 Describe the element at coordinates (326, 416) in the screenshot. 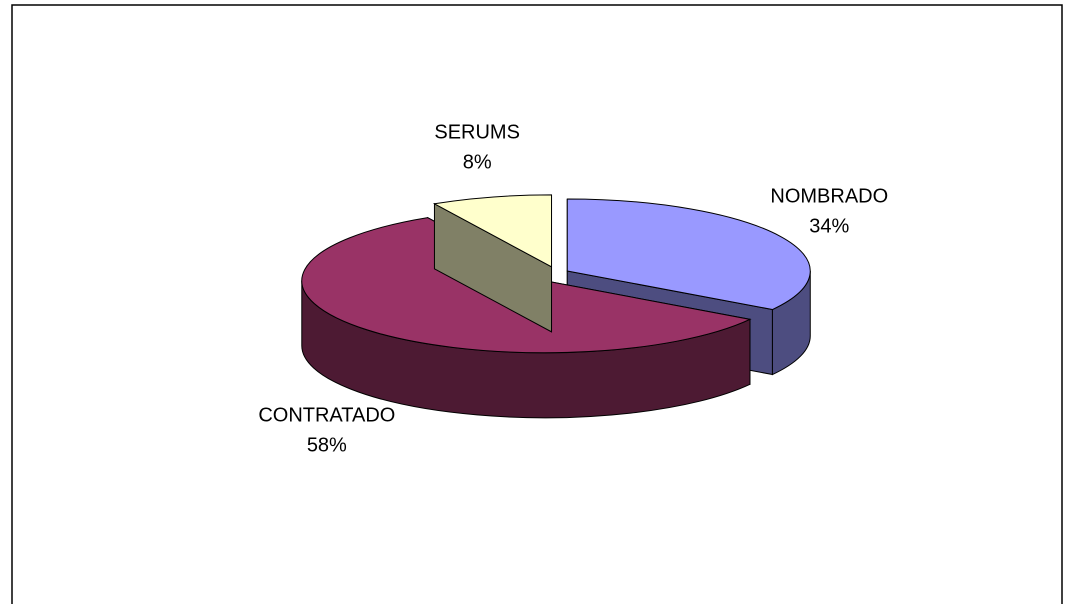

I see `slice-category-label: CONTRATADO` at that location.